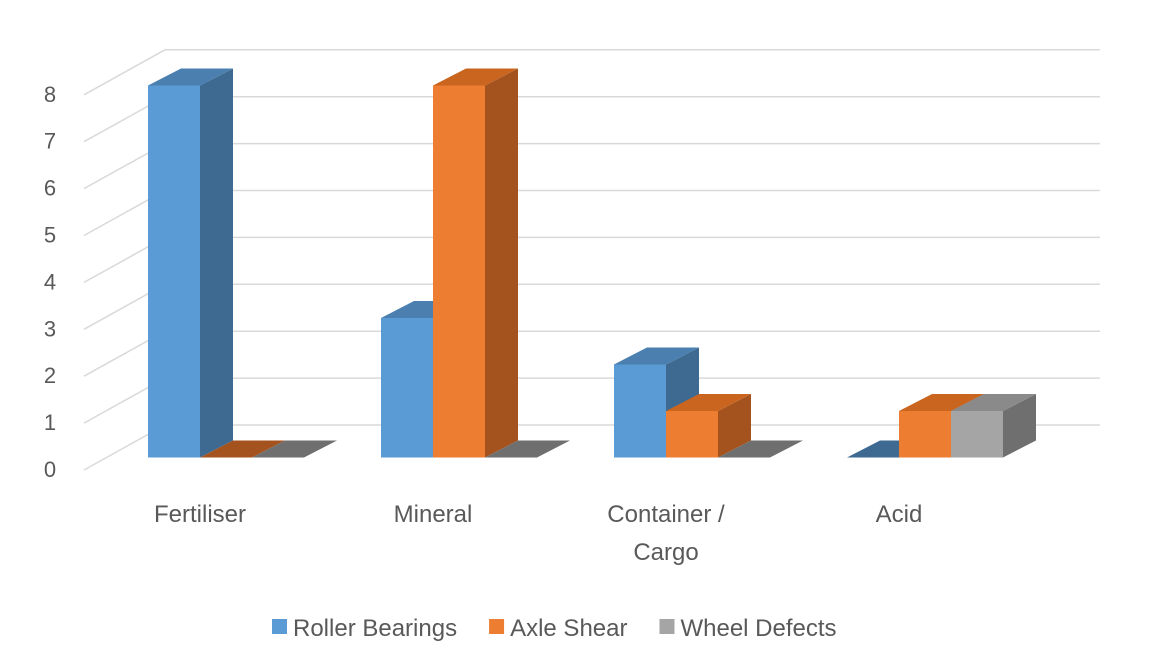 This screenshot has height=666, width=1164. I want to click on y-tick-label: 3, so click(50, 328).